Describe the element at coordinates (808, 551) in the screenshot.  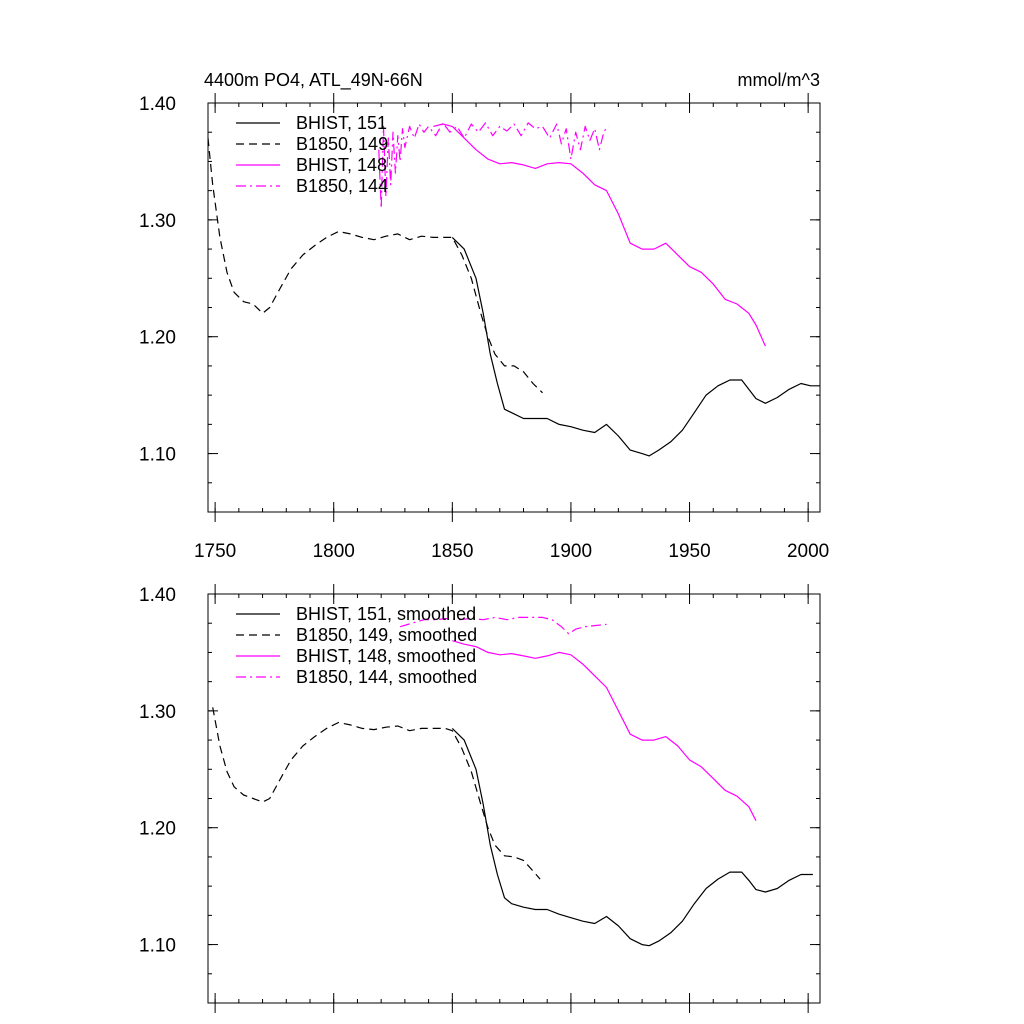
I see `x-tick-label: 2000` at that location.